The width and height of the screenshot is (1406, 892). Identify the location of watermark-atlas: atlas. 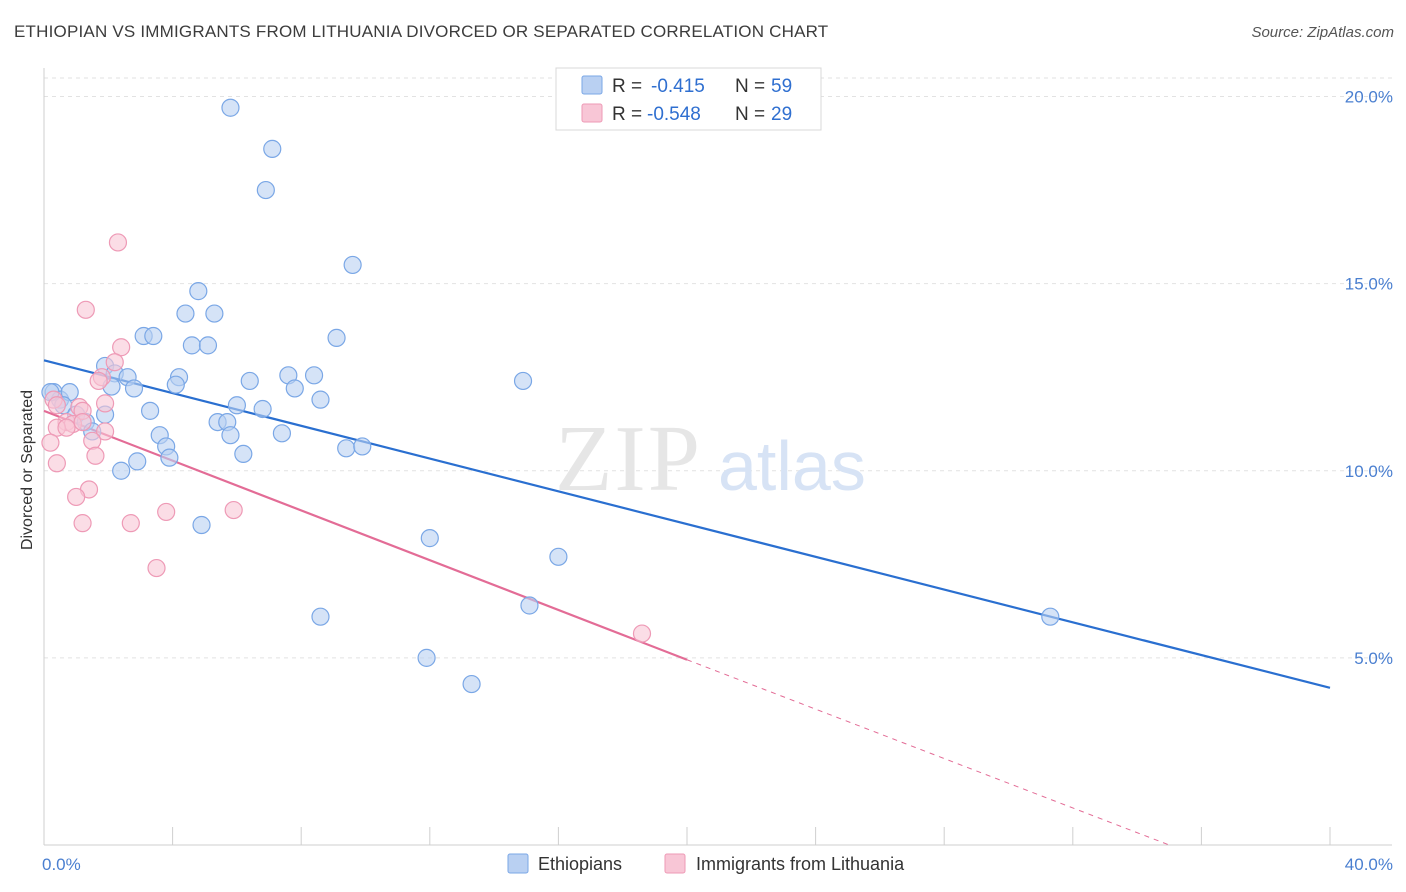
(792, 466).